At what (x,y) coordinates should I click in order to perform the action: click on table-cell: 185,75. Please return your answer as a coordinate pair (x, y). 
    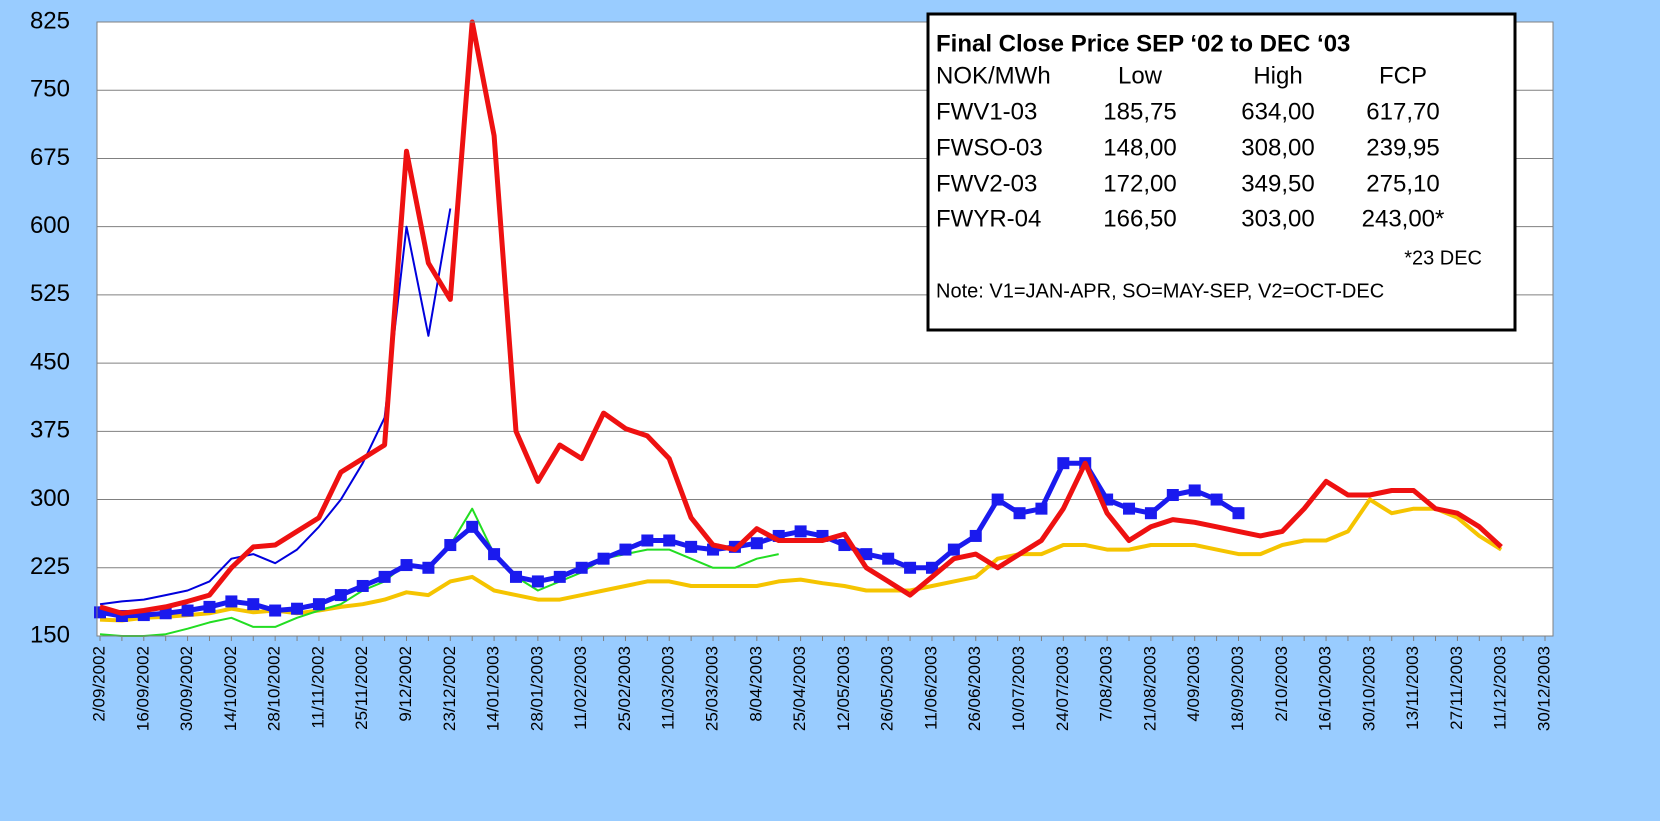
    Looking at the image, I should click on (1139, 111).